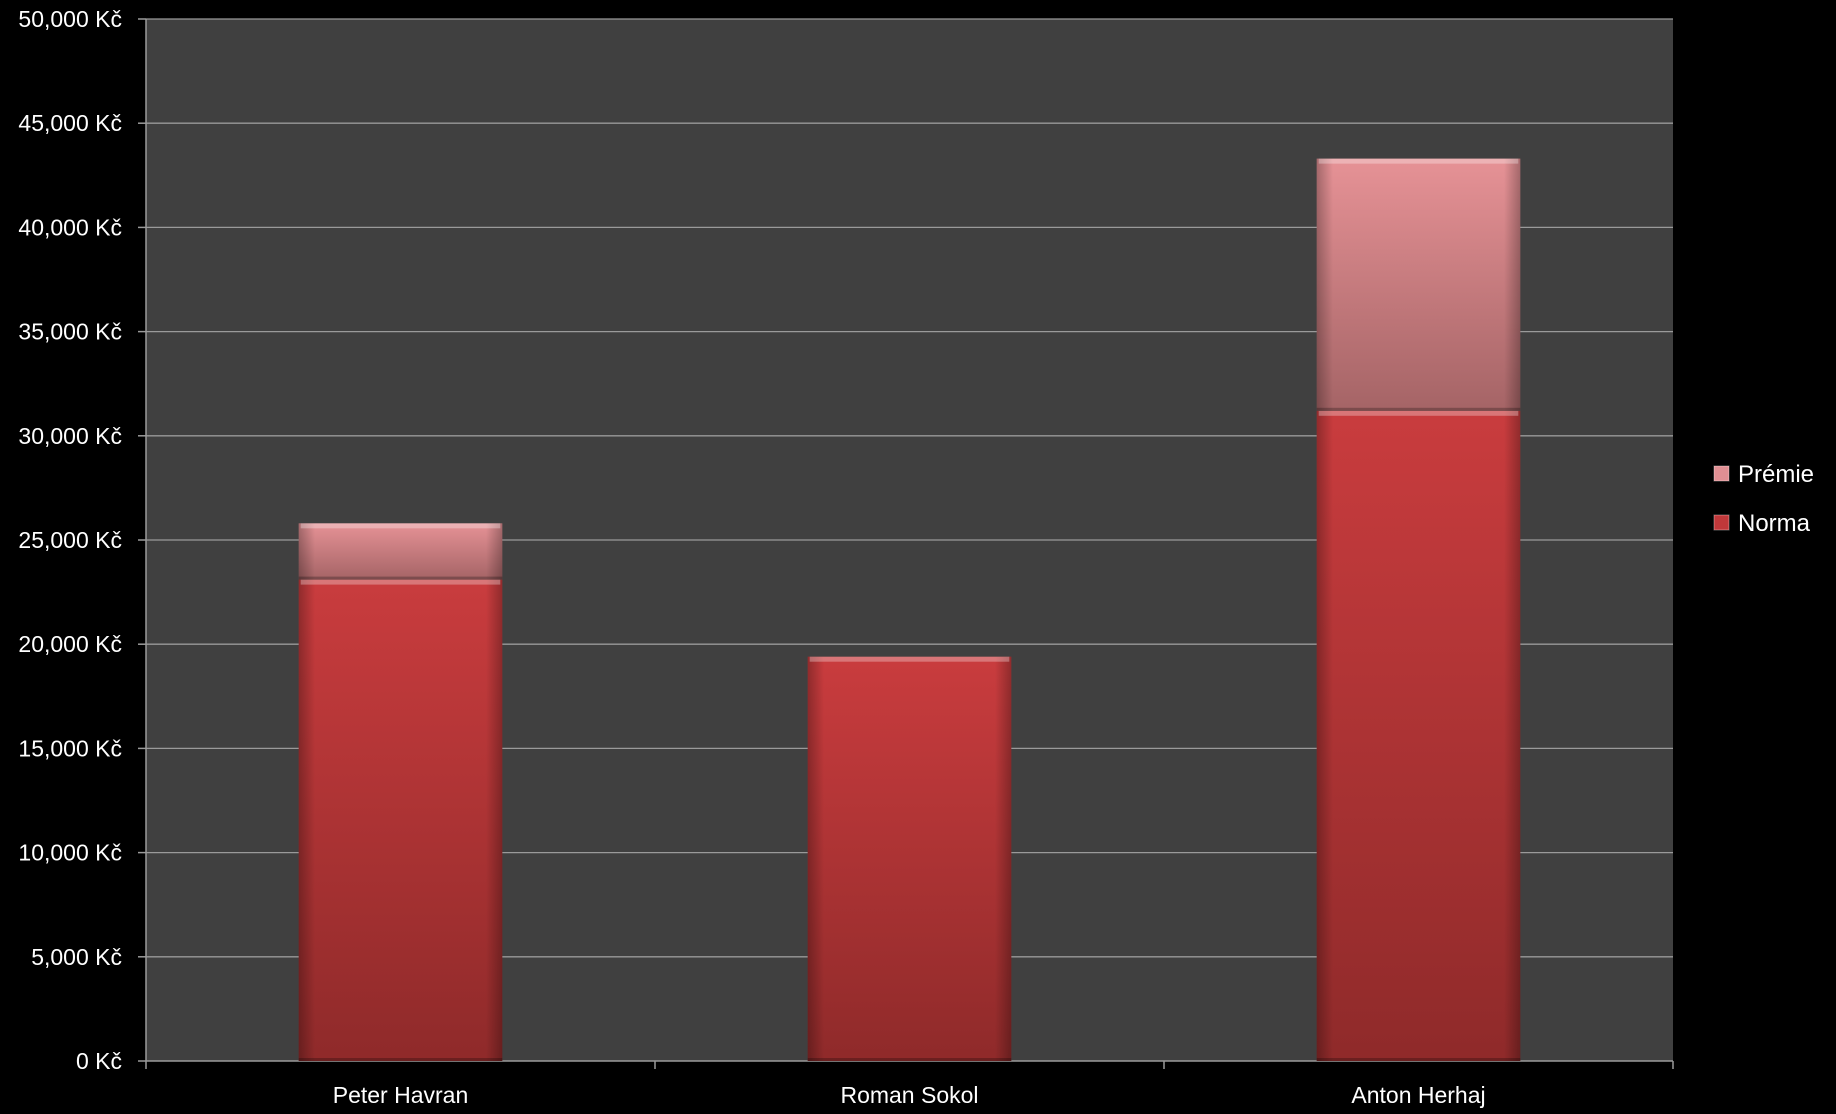 This screenshot has height=1114, width=1836. Describe the element at coordinates (70, 332) in the screenshot. I see `y-tick-label: 35,000 Kč` at that location.